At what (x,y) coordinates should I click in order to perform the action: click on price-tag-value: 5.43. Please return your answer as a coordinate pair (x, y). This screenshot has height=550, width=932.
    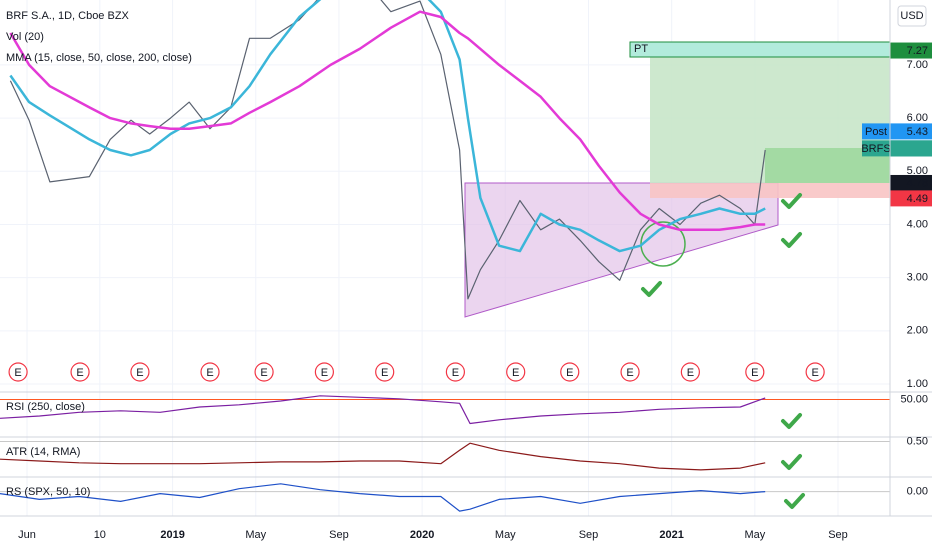
    Looking at the image, I should click on (917, 132).